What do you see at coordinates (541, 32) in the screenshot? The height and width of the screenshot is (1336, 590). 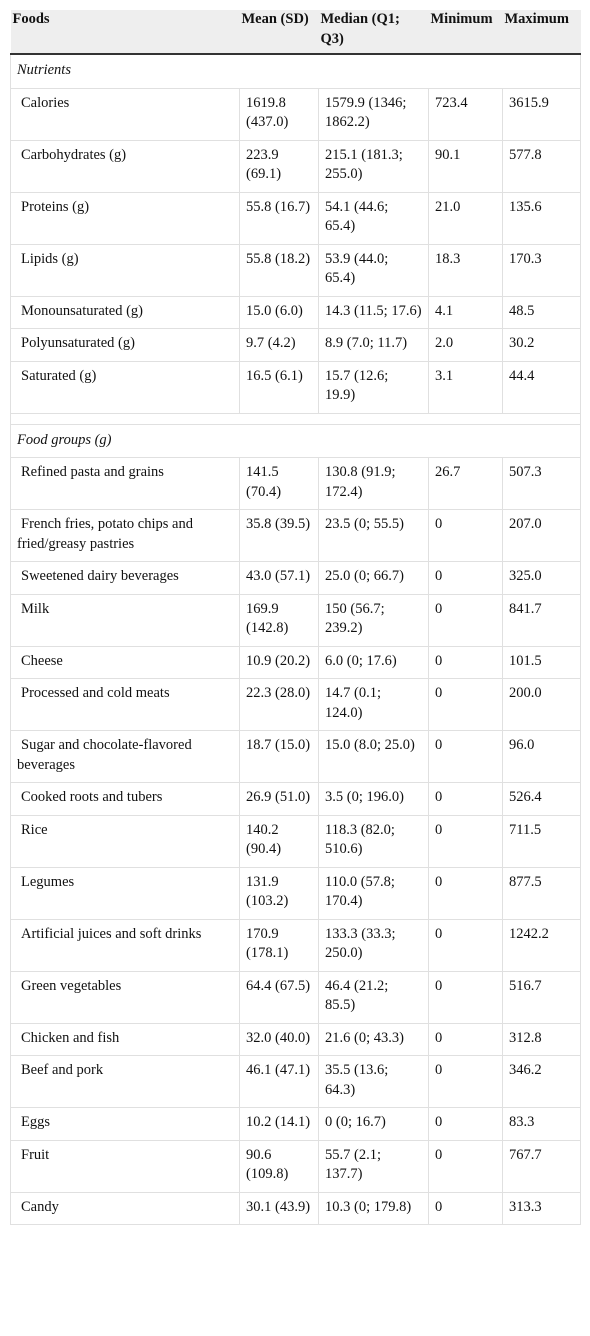 I see `column-header: Maximum` at bounding box center [541, 32].